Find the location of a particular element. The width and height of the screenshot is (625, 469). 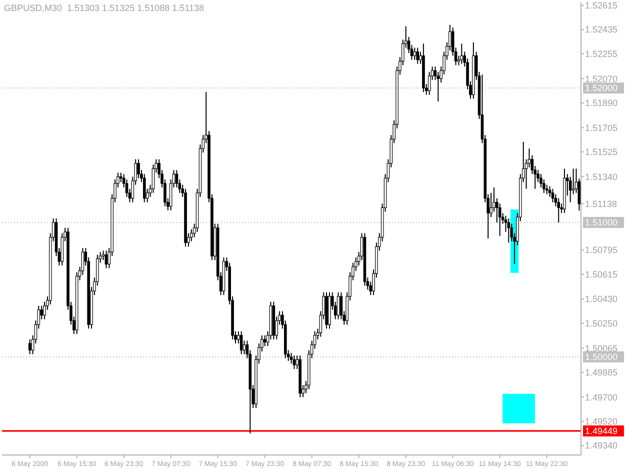

y-tick-label: 1.49700 is located at coordinates (601, 397).